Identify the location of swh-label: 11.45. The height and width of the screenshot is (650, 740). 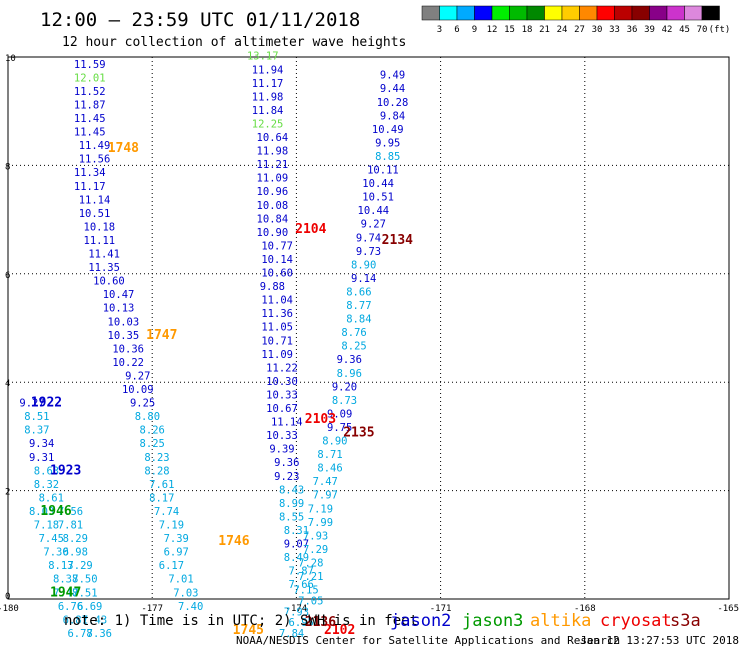
(90, 119).